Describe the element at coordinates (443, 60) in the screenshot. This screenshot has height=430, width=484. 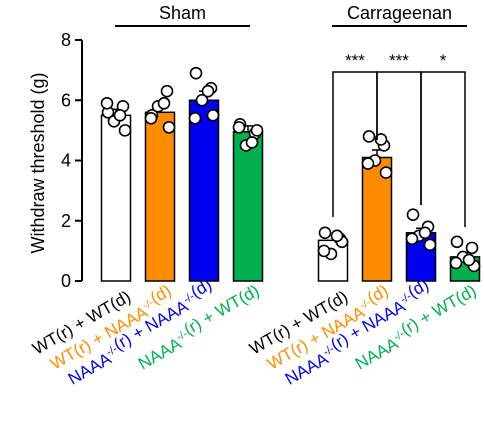
I see `significance-label: *` at that location.